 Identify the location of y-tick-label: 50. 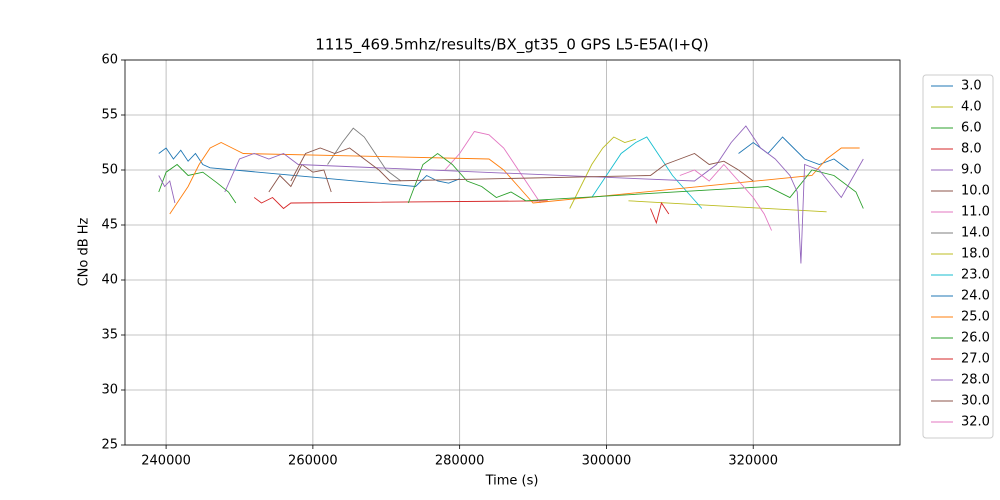
(109, 170).